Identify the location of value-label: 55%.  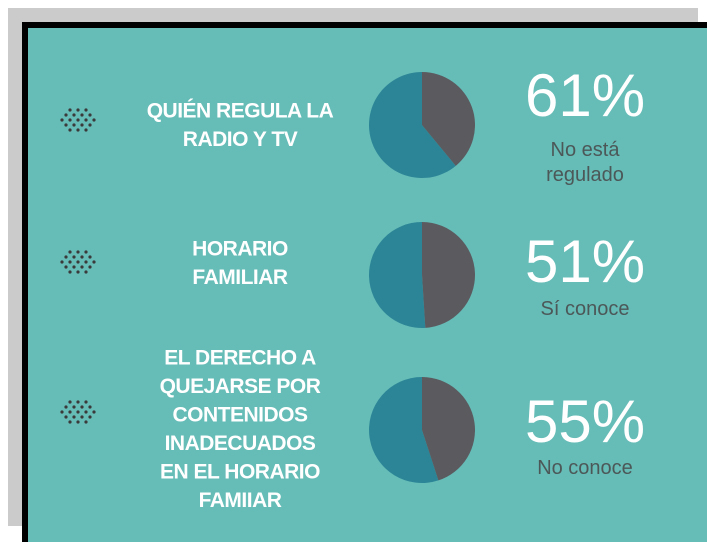
(585, 421).